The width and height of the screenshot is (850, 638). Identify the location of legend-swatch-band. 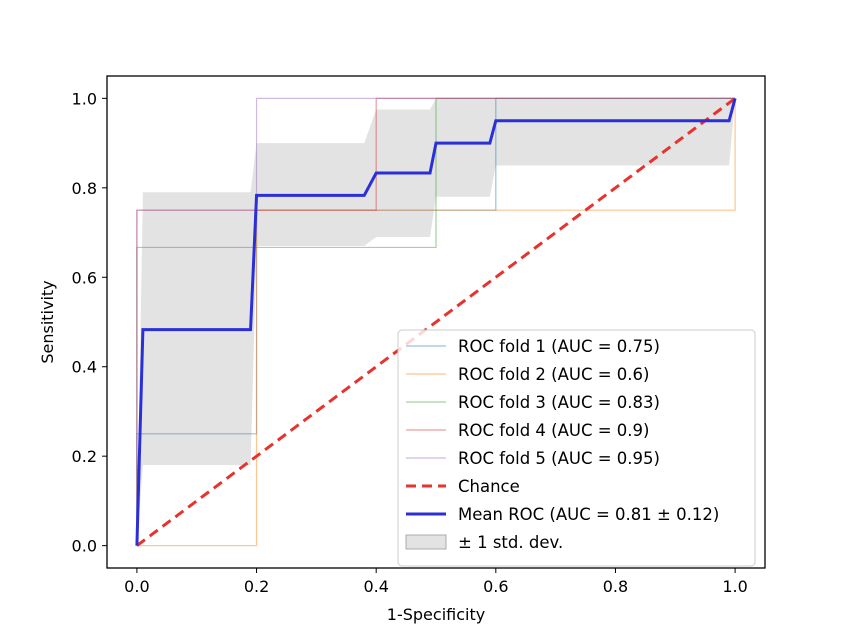
(426, 542).